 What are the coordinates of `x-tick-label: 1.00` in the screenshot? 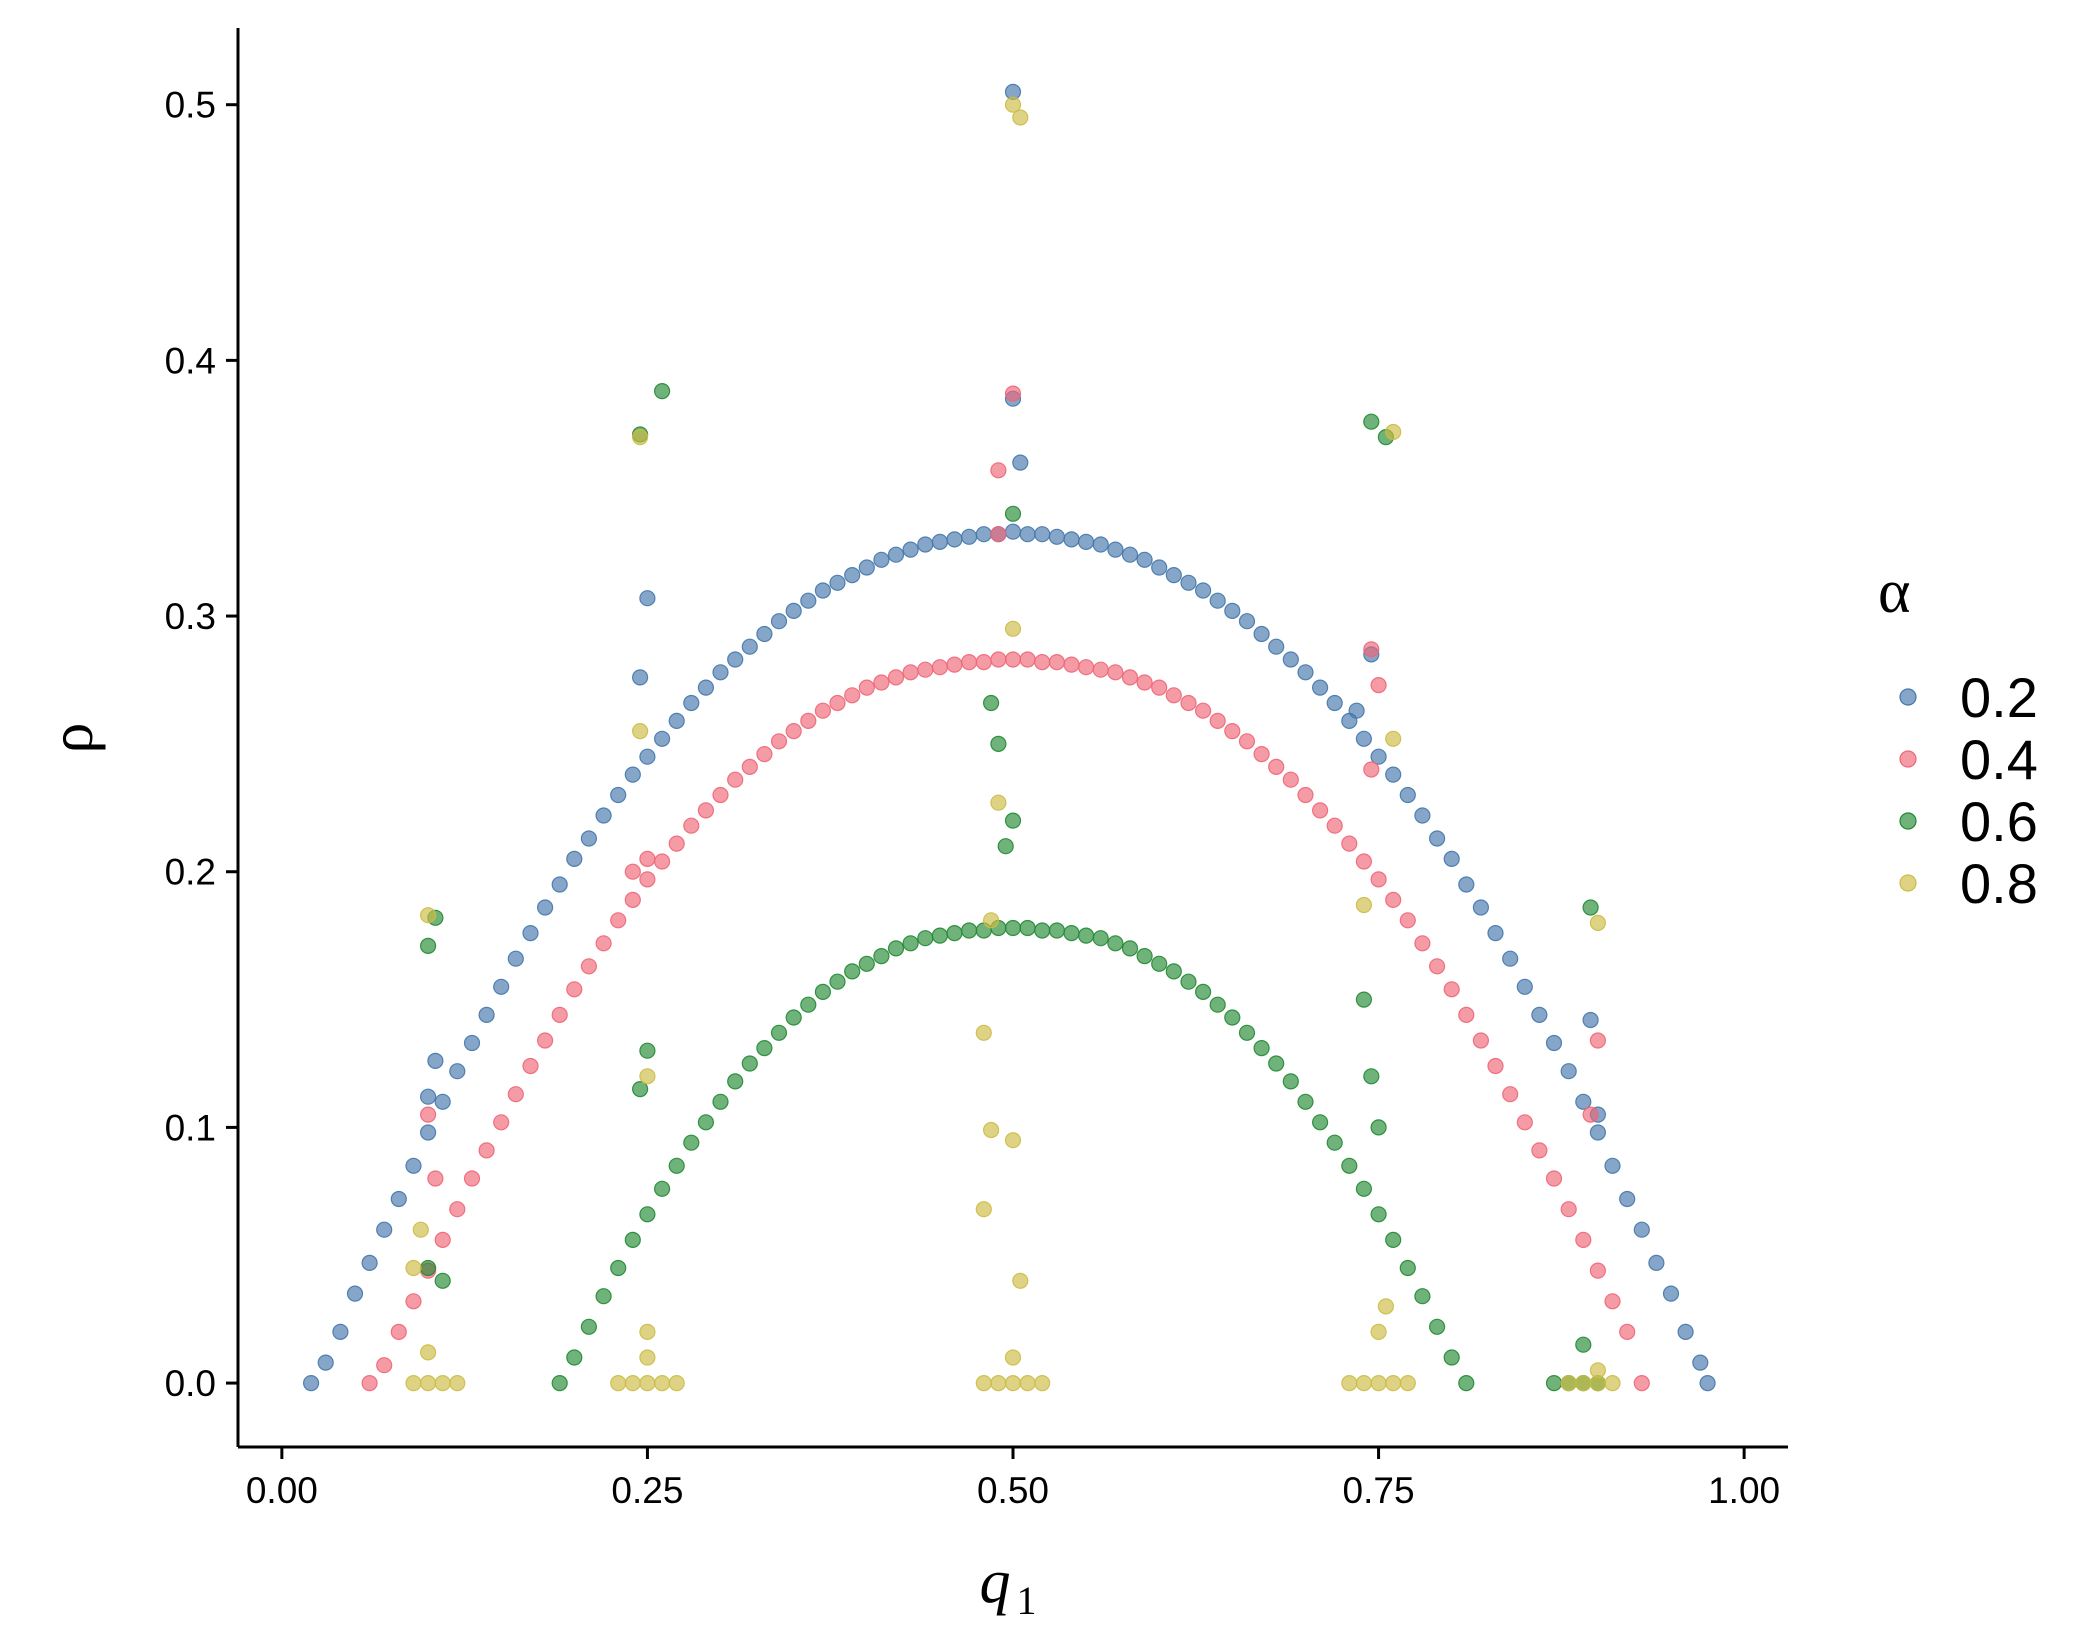 It's located at (1744, 1490).